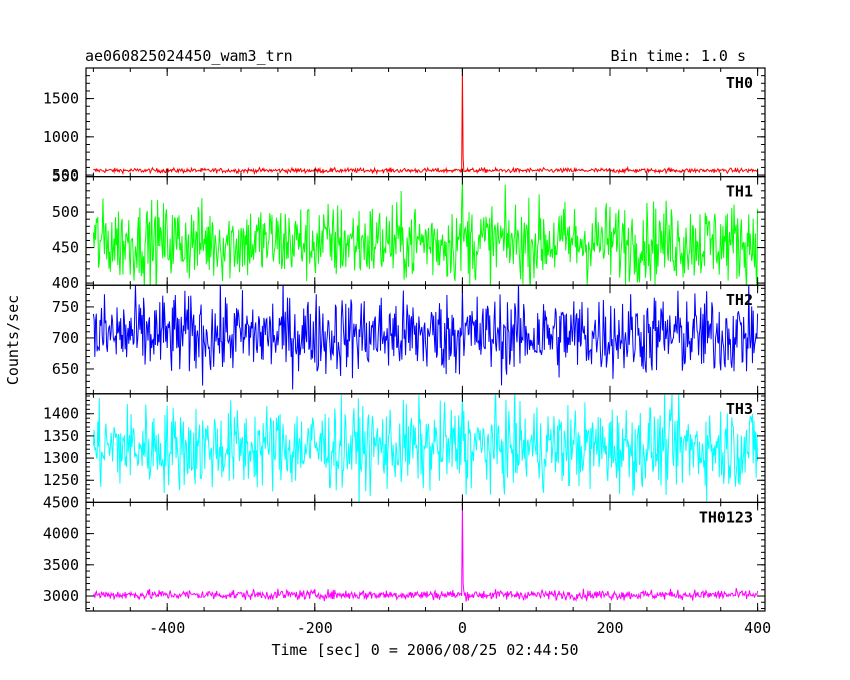 The height and width of the screenshot is (680, 850). Describe the element at coordinates (61, 458) in the screenshot. I see `y-tick-label: 1300` at that location.